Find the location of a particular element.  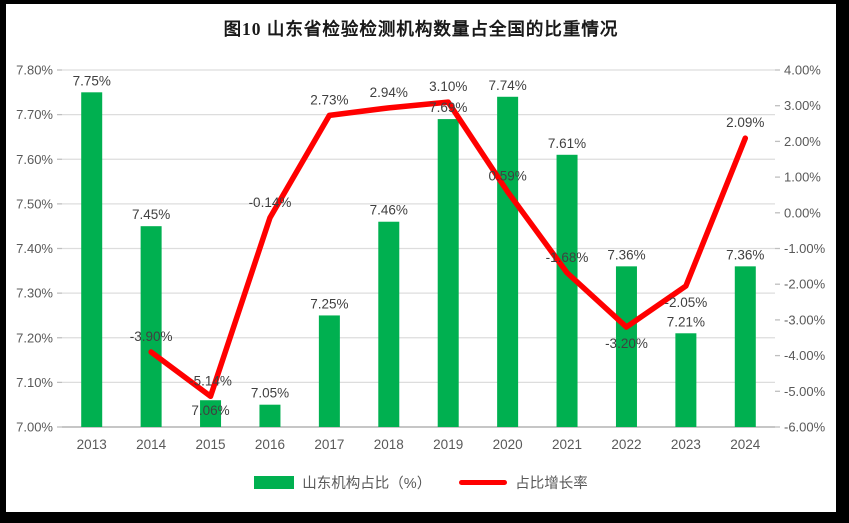

right-axis-tick-label: -3.00% is located at coordinates (805, 319).